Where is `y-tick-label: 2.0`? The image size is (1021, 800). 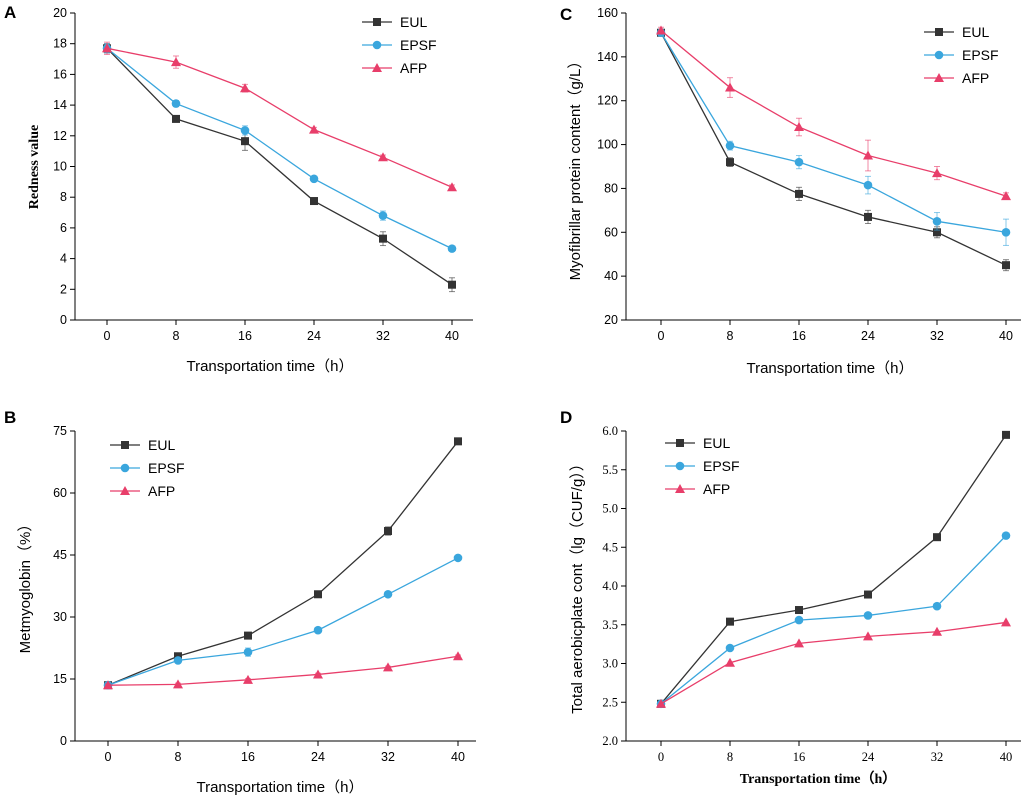
y-tick-label: 2.0 is located at coordinates (610, 741).